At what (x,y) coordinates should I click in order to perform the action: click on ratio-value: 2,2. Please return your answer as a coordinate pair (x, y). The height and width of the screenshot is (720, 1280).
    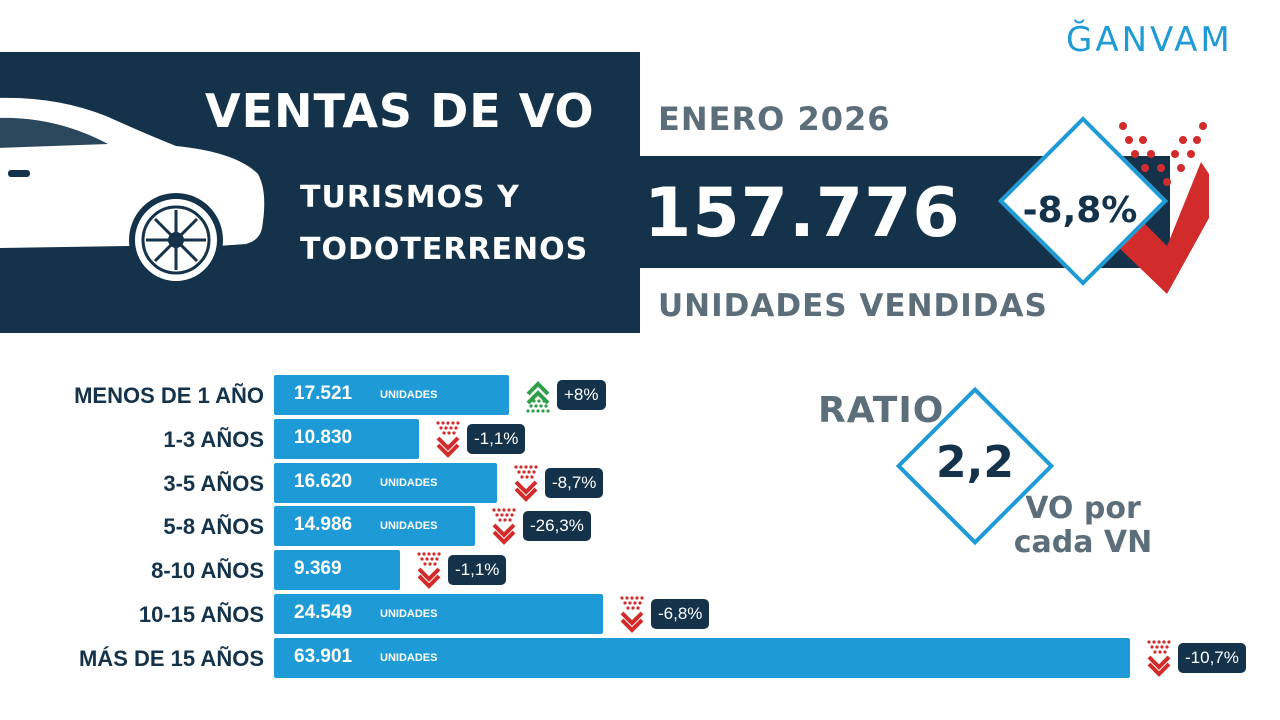
    Looking at the image, I should click on (975, 462).